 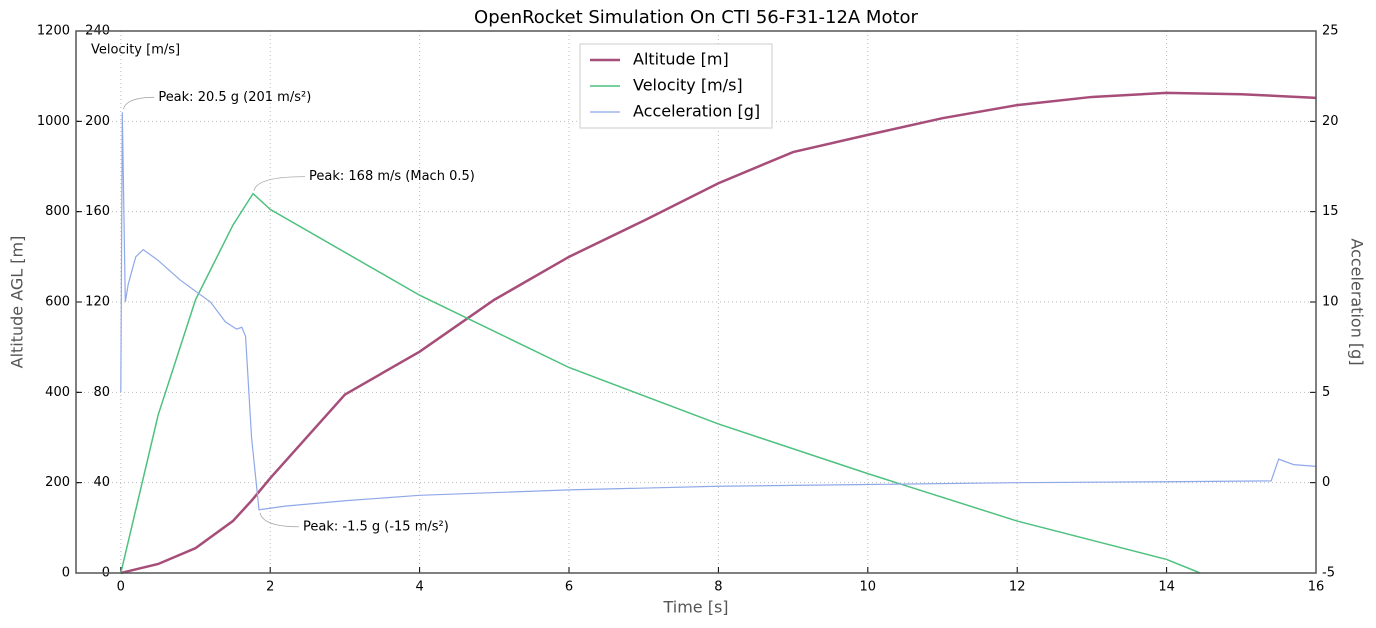 I want to click on legend-label: Altitude [m], so click(x=681, y=59).